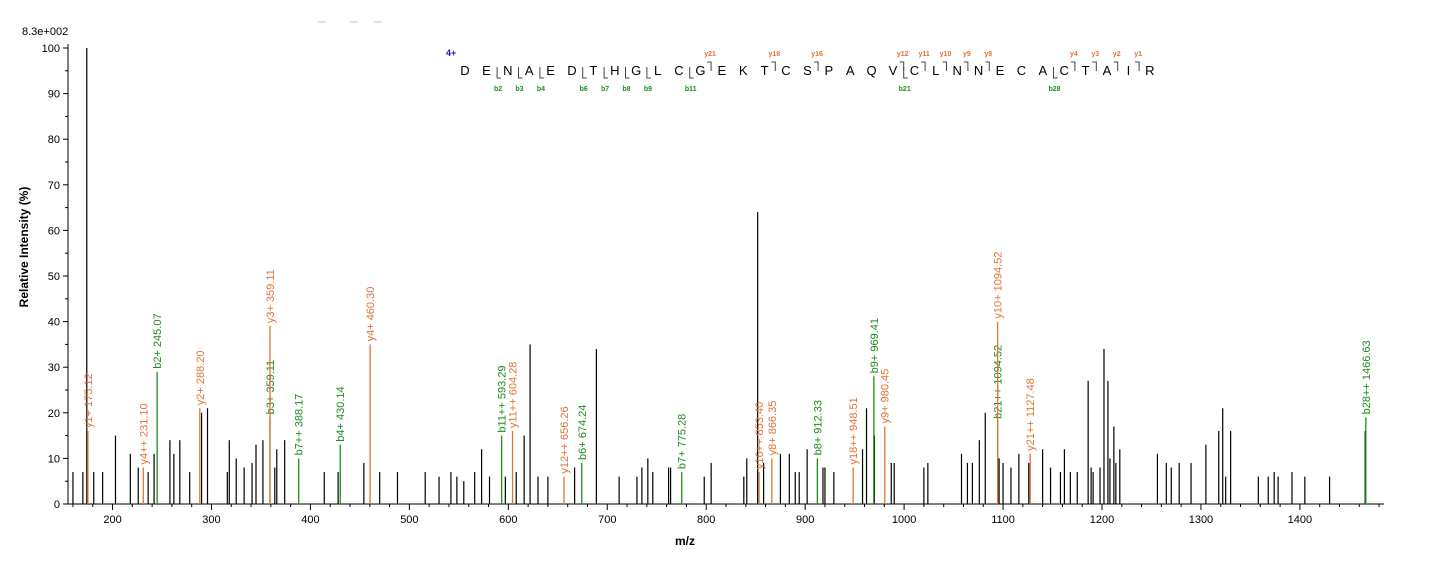 The image size is (1436, 562). Describe the element at coordinates (89, 400) in the screenshot. I see `ion-peak-label: y1+ 175.12` at that location.